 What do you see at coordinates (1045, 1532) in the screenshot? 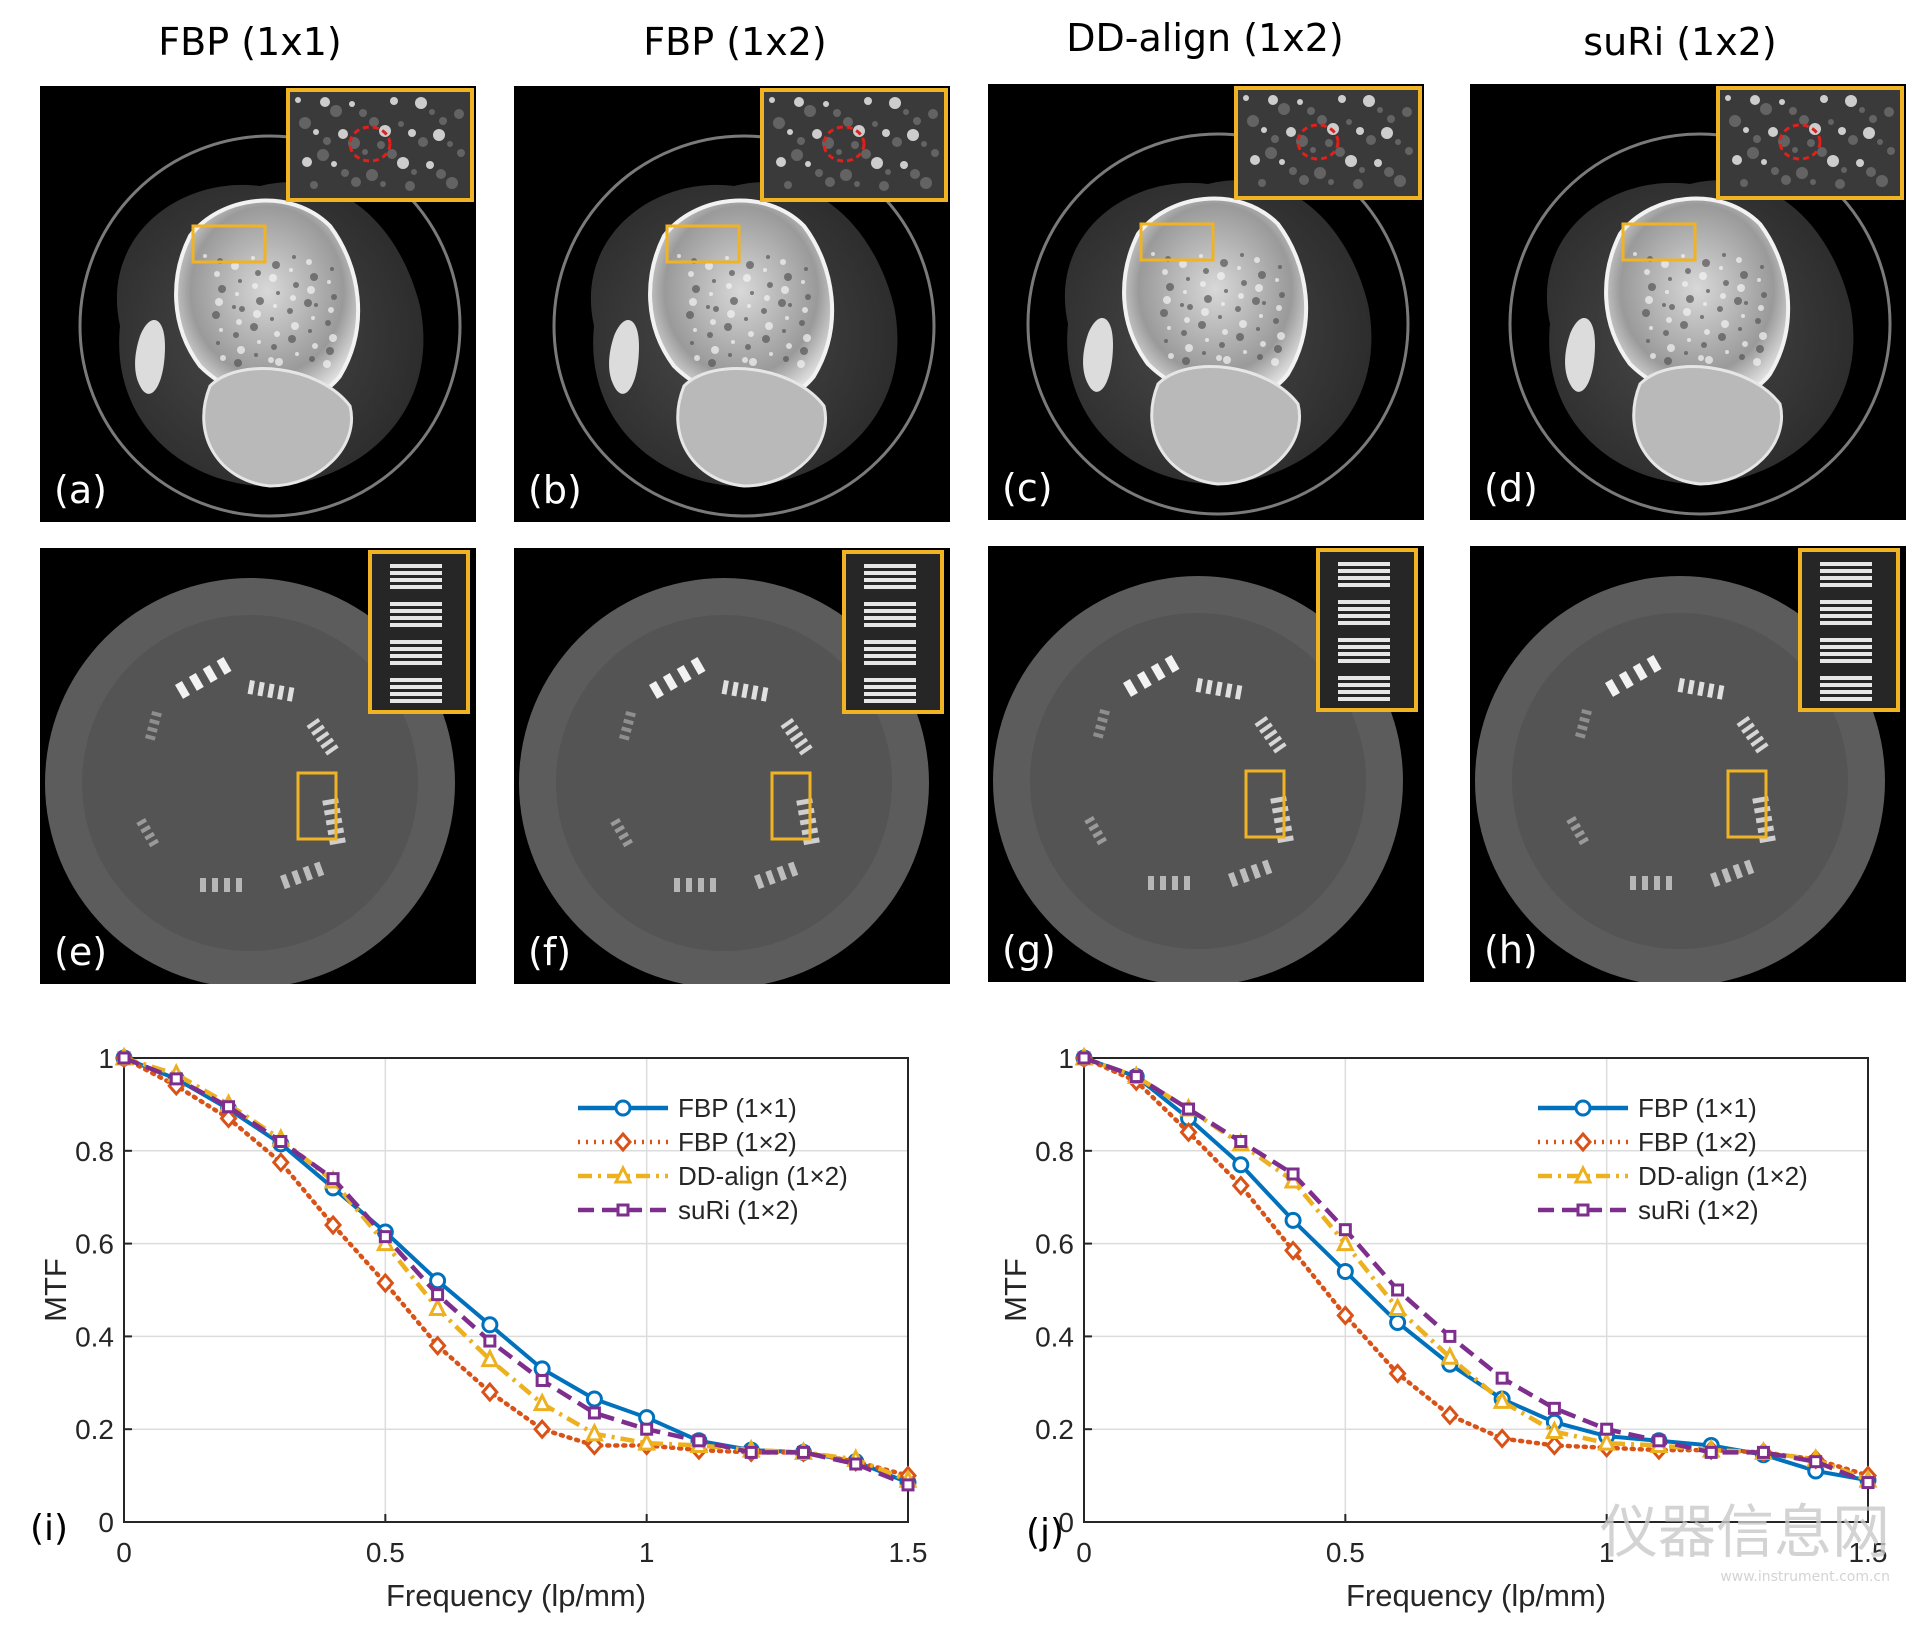
I see `plot-label-j: (j)` at bounding box center [1045, 1532].